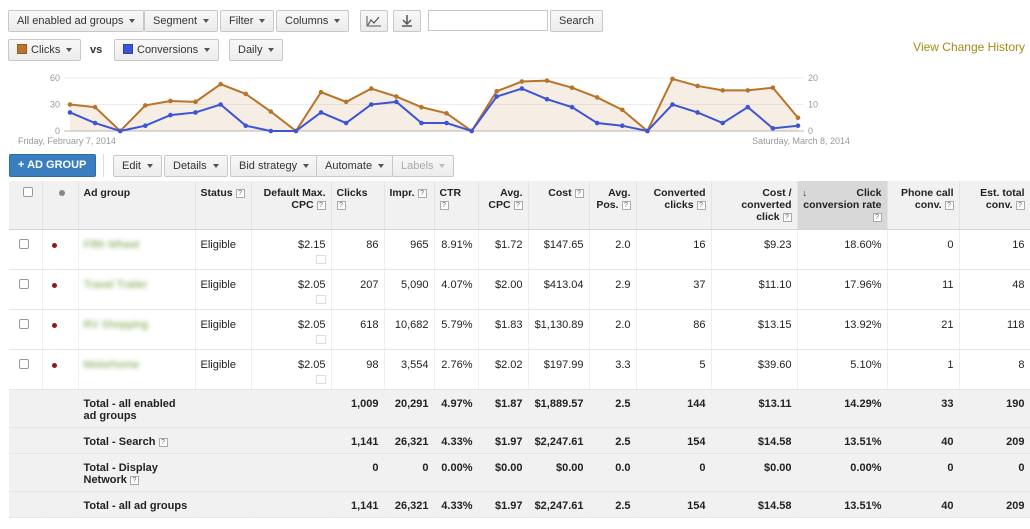  What do you see at coordinates (76, 21) in the screenshot?
I see `ad-group-filter-dropdown: All enabled ad groups` at bounding box center [76, 21].